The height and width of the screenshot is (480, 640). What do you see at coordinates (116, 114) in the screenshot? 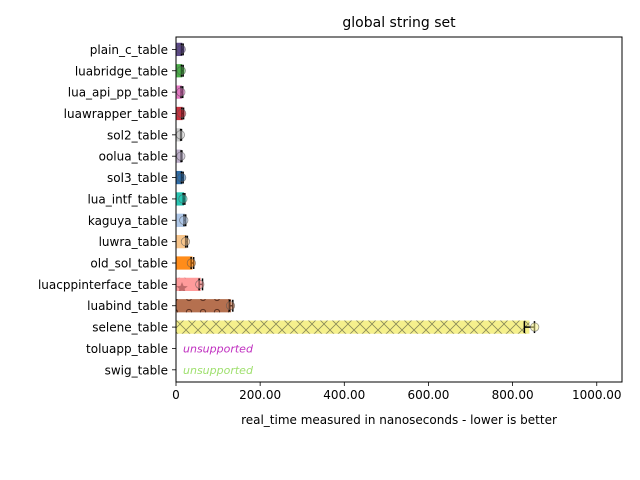
I see `y-tick-label-luawrapper-table: luawrapper_table` at bounding box center [116, 114].